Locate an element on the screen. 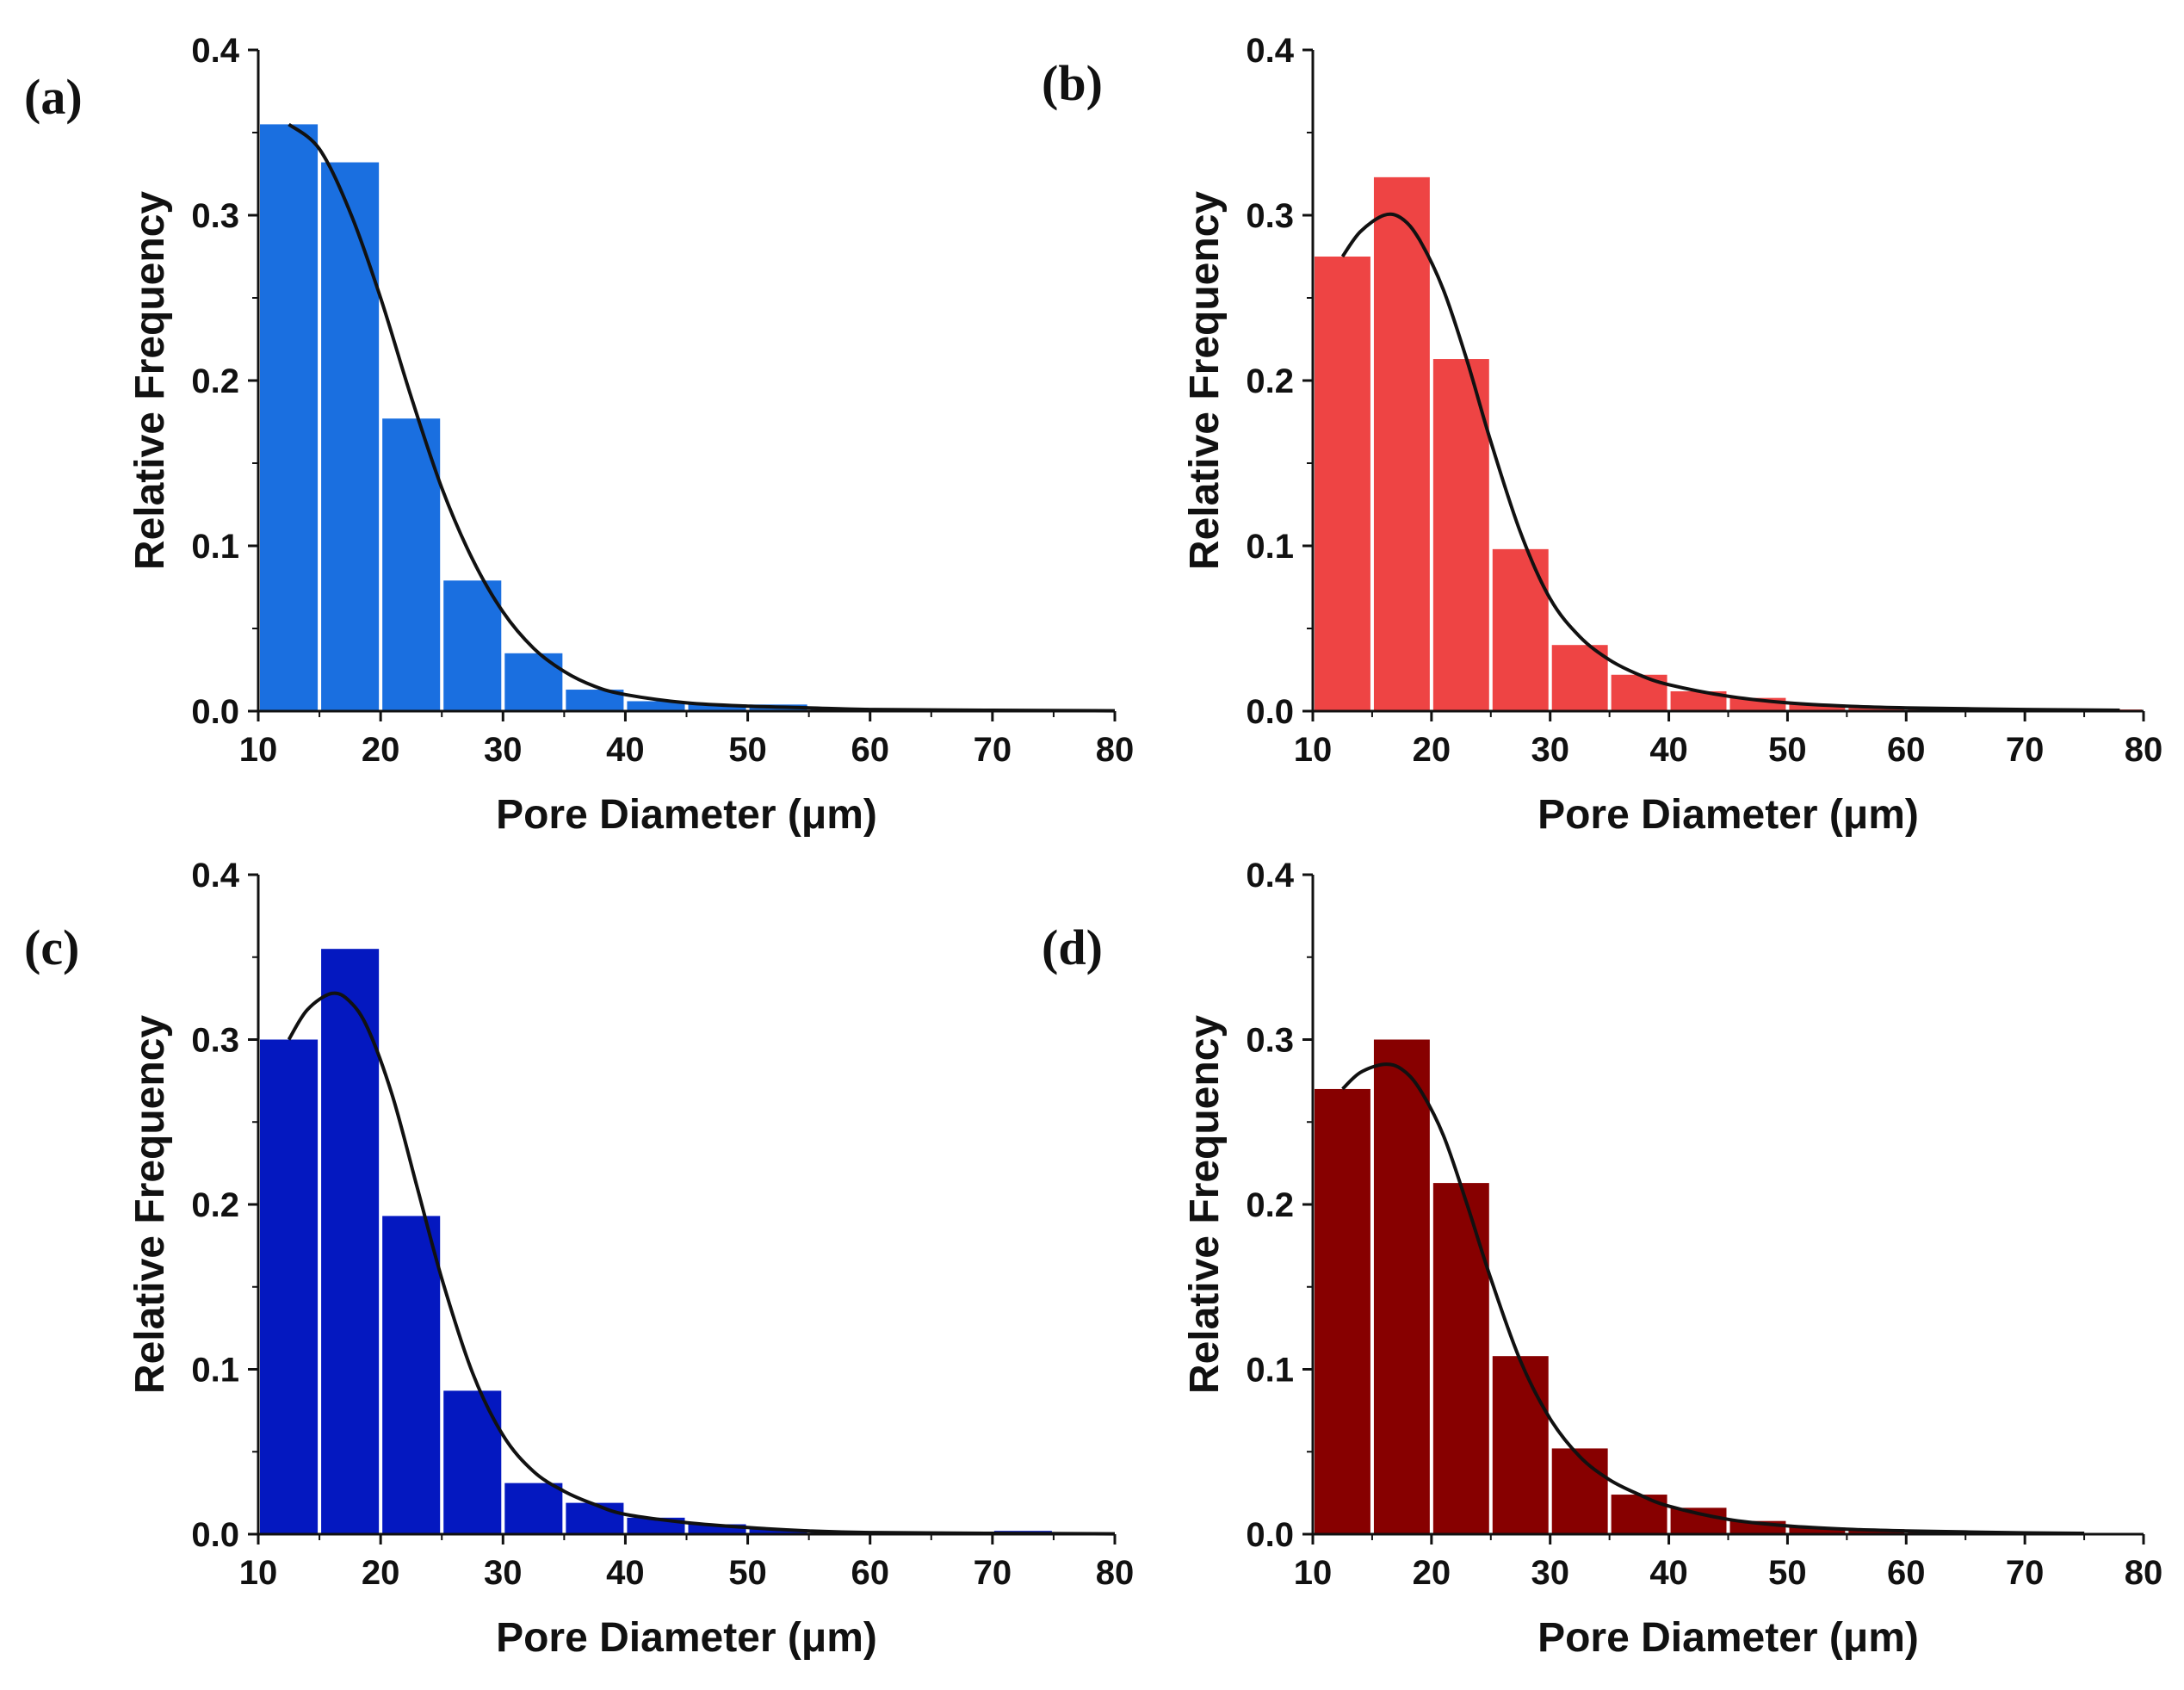  panel-label: (a) is located at coordinates (54, 97).